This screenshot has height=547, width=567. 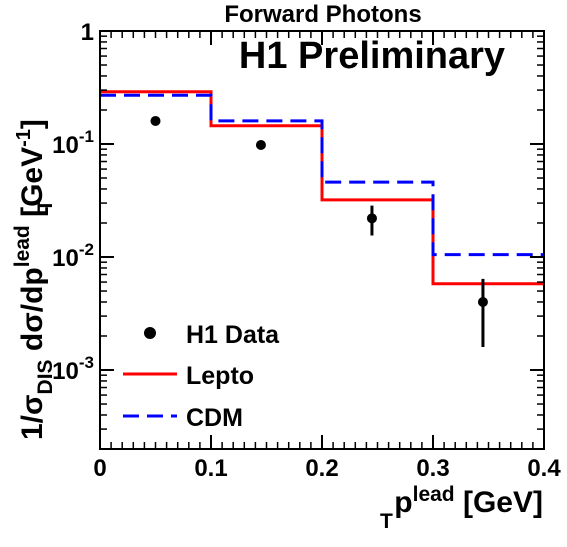 What do you see at coordinates (45, 376) in the screenshot?
I see `y-axis-label-prefix-sub: DIS` at bounding box center [45, 376].